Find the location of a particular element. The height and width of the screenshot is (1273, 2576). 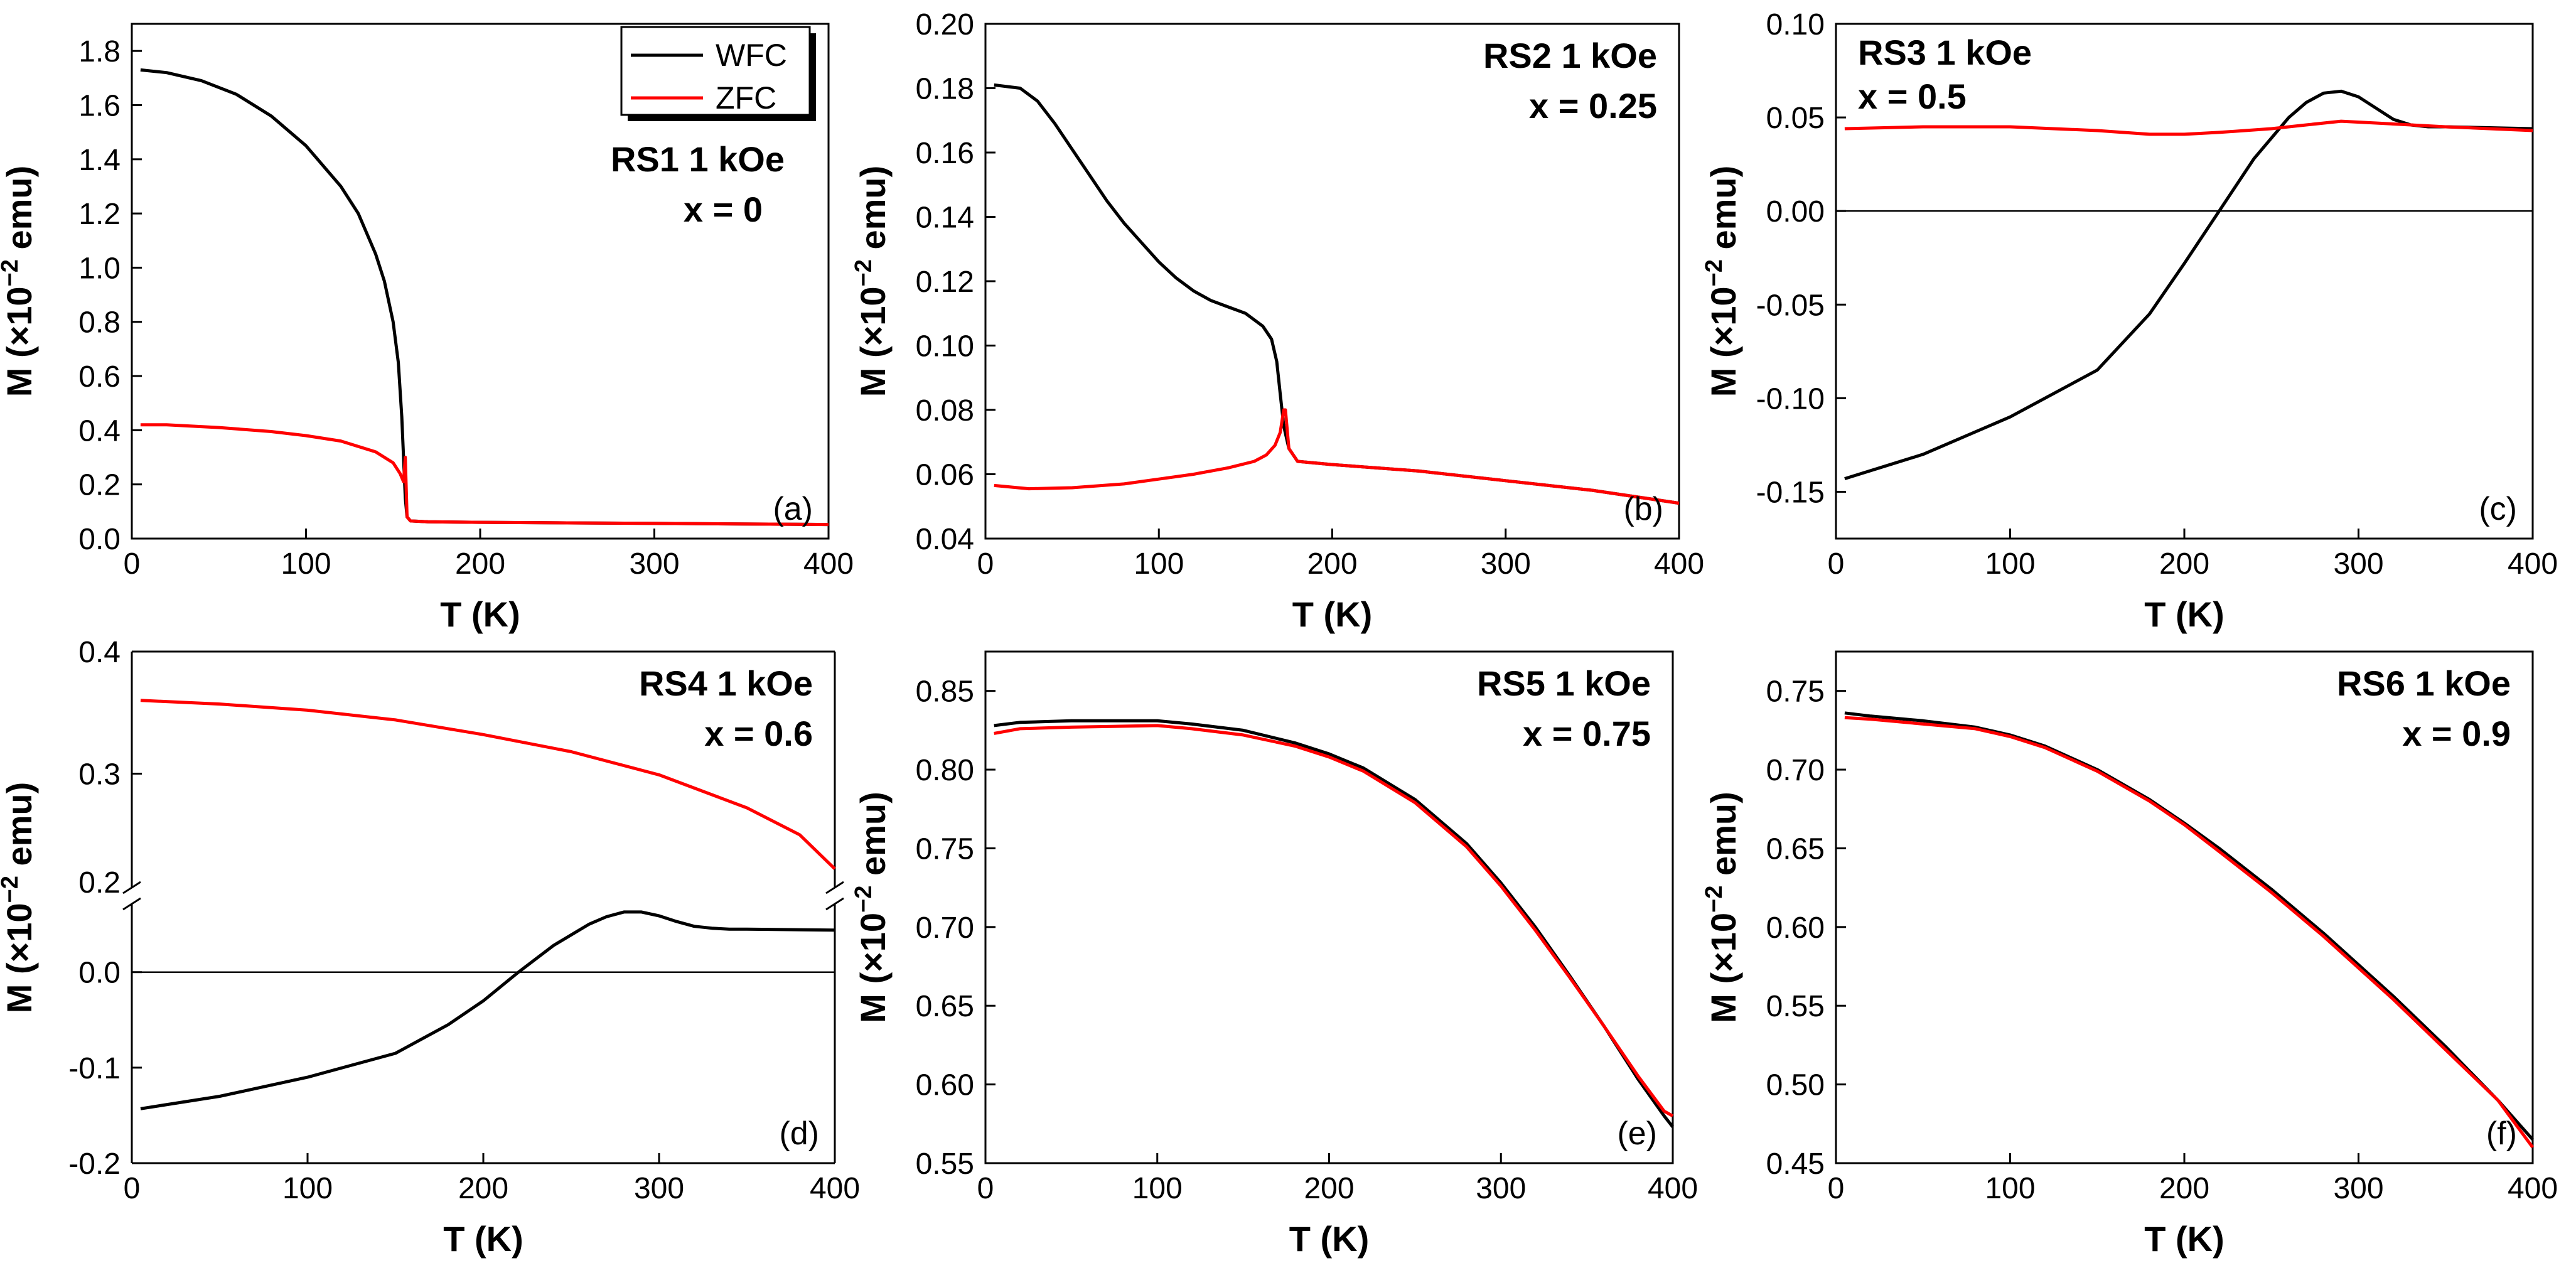

y-tick-label: 0.04 is located at coordinates (945, 539).